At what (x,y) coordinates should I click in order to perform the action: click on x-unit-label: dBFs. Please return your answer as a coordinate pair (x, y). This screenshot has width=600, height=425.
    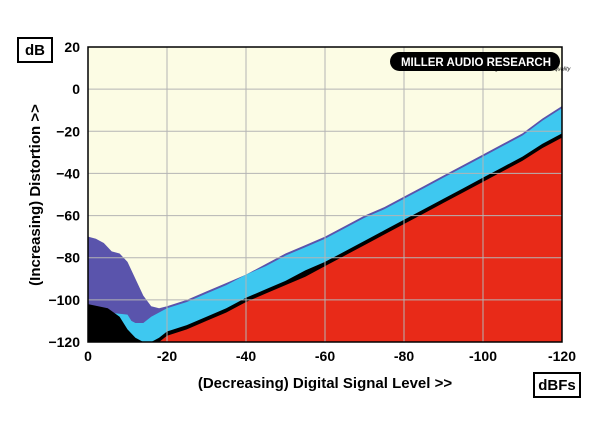
    Looking at the image, I should click on (557, 385).